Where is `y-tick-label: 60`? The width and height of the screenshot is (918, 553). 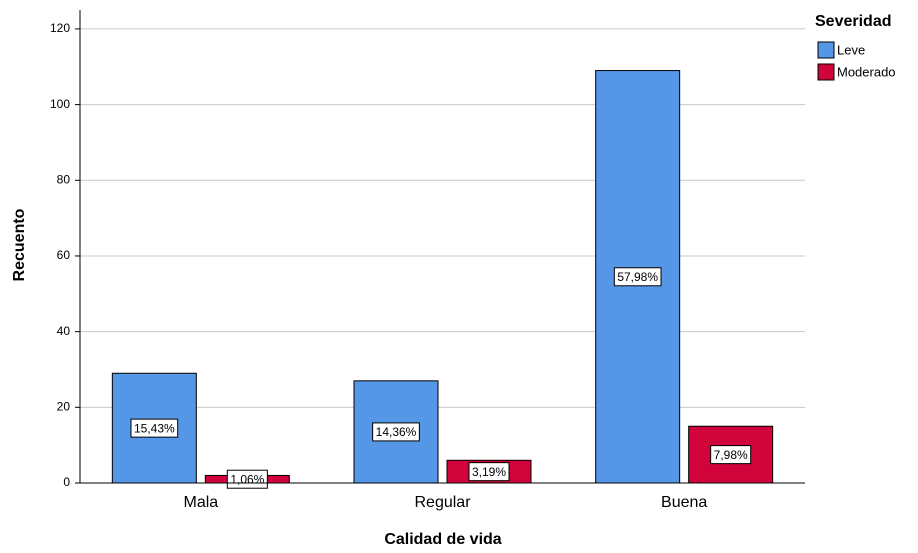 y-tick-label: 60 is located at coordinates (64, 255).